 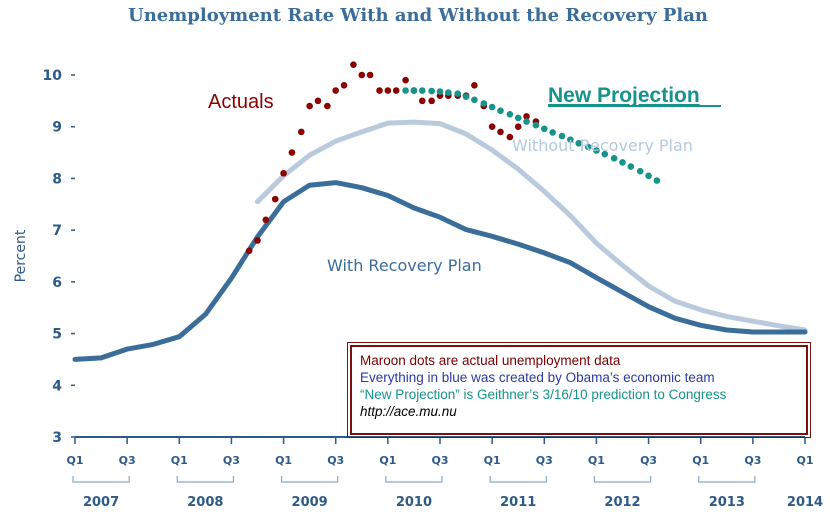 What do you see at coordinates (101, 502) in the screenshot?
I see `year-label: 2007` at bounding box center [101, 502].